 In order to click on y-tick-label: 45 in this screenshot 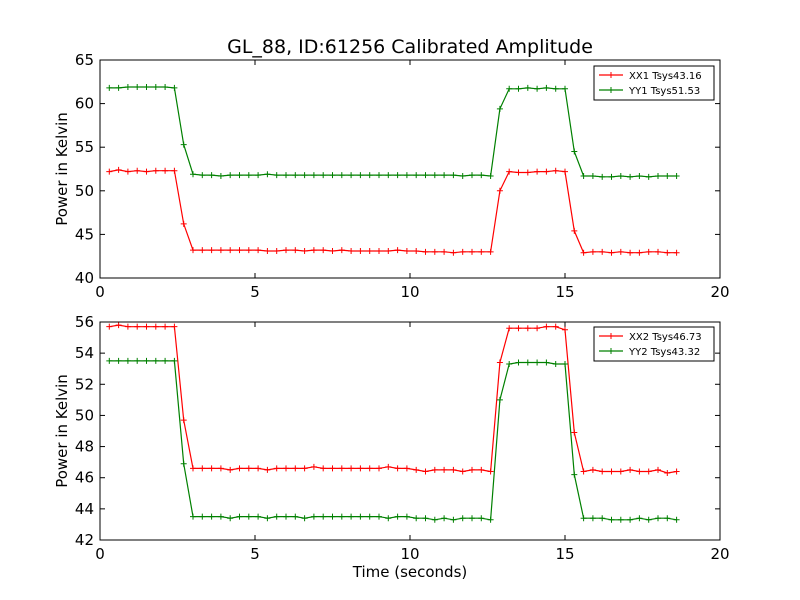, I will do `click(84, 234)`.